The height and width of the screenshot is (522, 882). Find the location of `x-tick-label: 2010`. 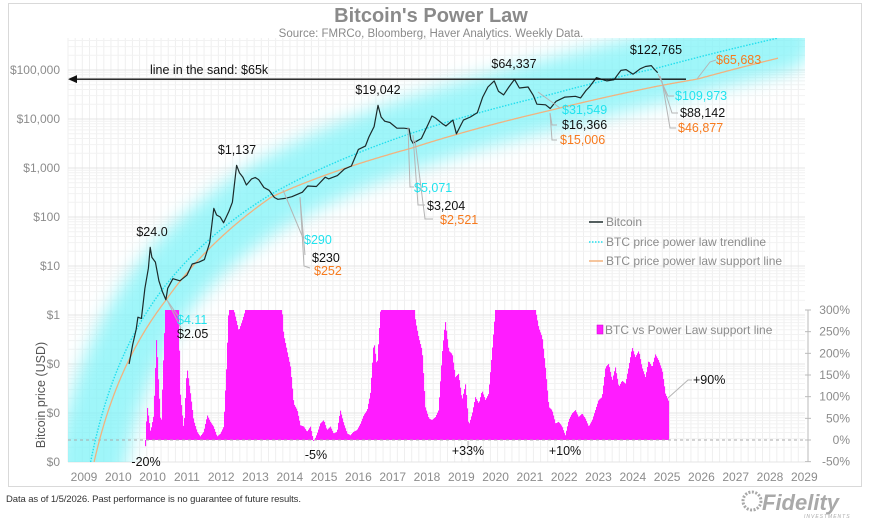

x-tick-label: 2010 is located at coordinates (118, 477).